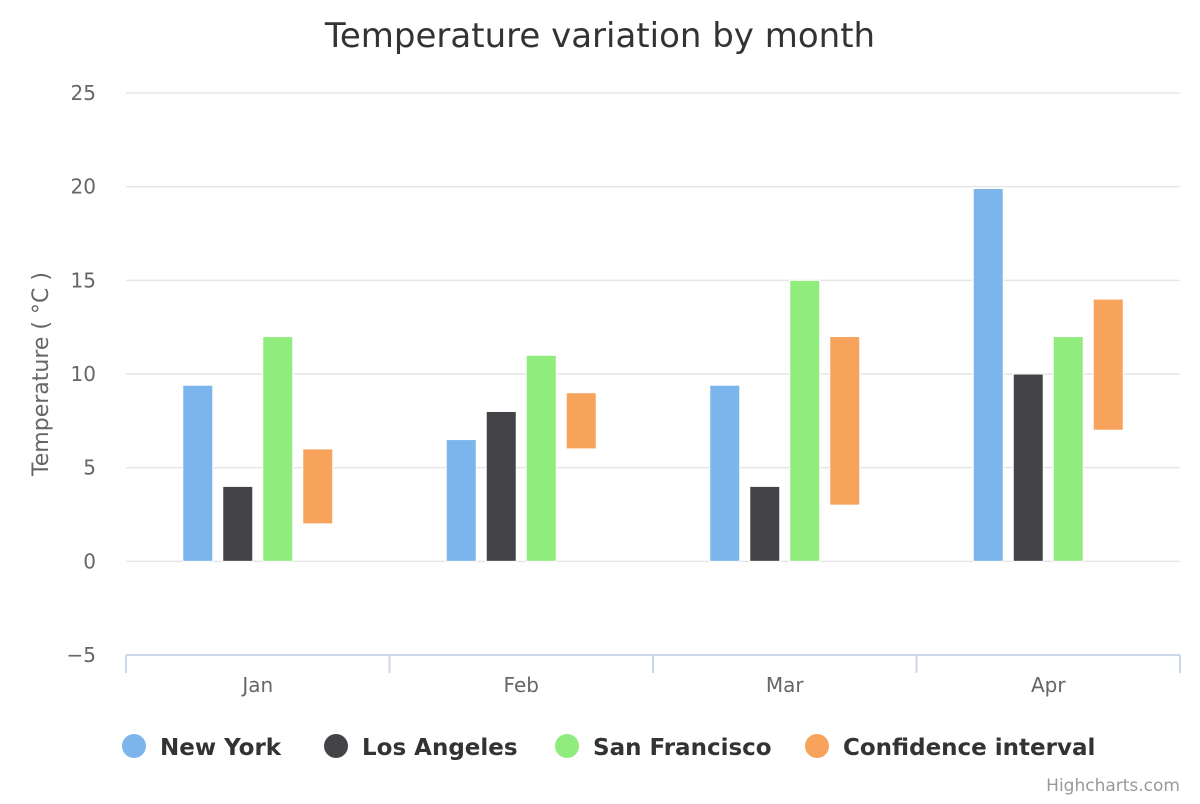 The image size is (1200, 804). What do you see at coordinates (541, 458) in the screenshot?
I see `bar-san-francisco-feb` at bounding box center [541, 458].